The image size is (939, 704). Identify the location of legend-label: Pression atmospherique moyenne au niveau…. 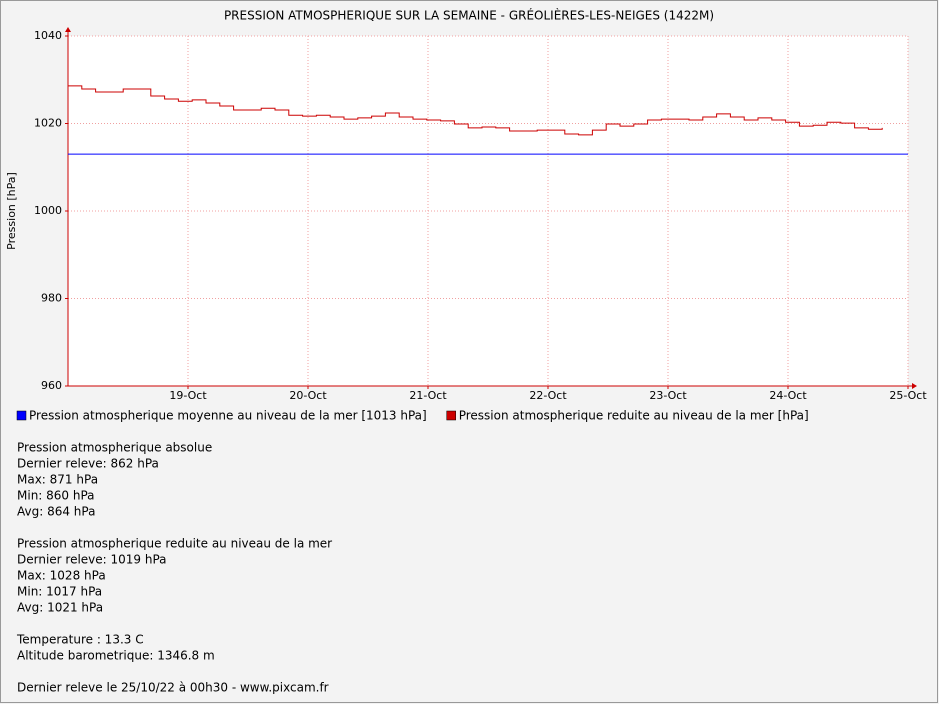
(228, 416).